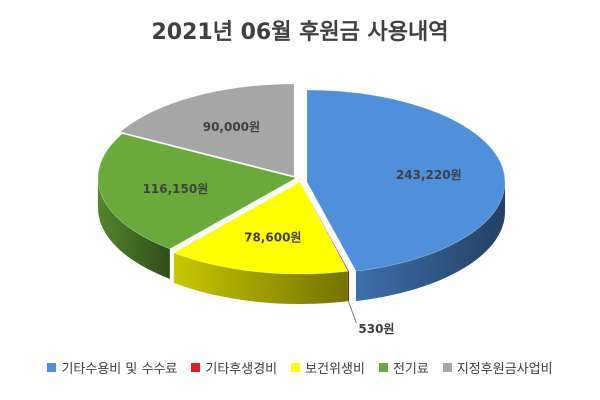 This screenshot has width=600, height=400. I want to click on legend-label: 보건위생비, so click(335, 369).